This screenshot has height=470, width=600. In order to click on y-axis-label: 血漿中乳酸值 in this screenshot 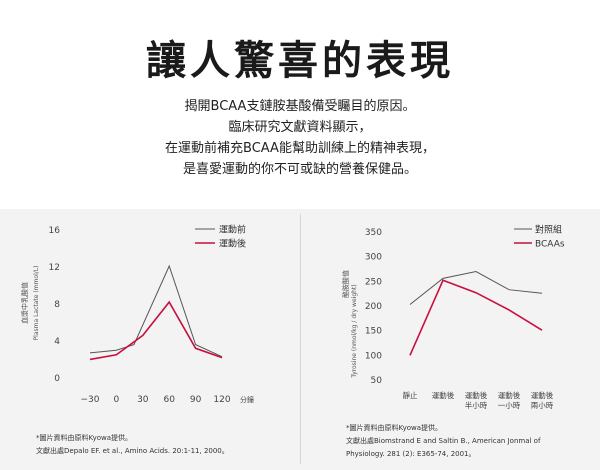, I will do `click(24, 303)`.